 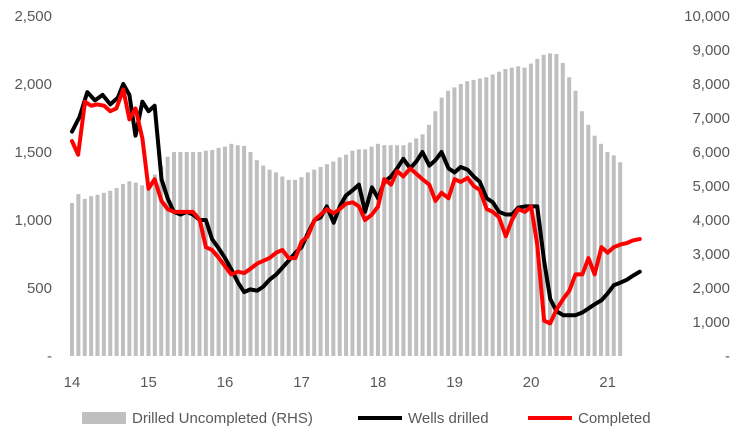 What do you see at coordinates (711, 220) in the screenshot?
I see `y-right-tick-label: 4,000` at bounding box center [711, 220].